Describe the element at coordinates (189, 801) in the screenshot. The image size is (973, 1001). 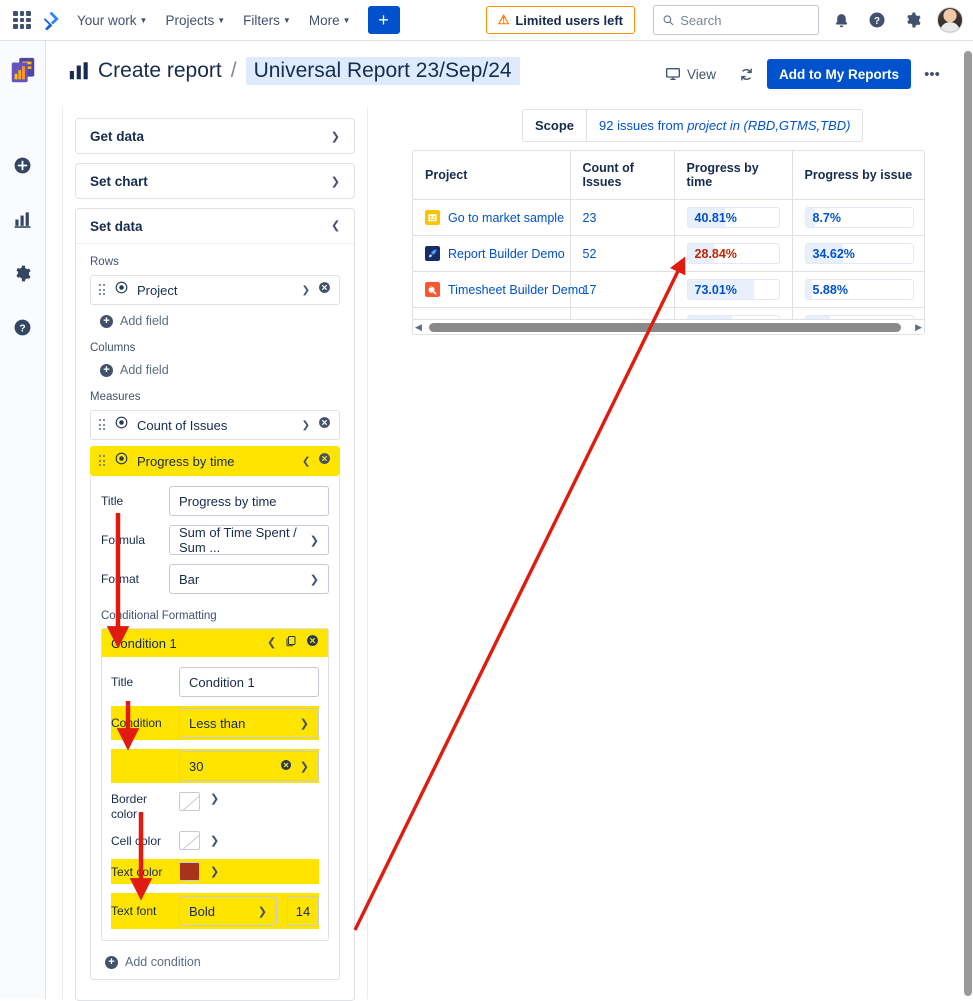
I see `border-color-swatch` at that location.